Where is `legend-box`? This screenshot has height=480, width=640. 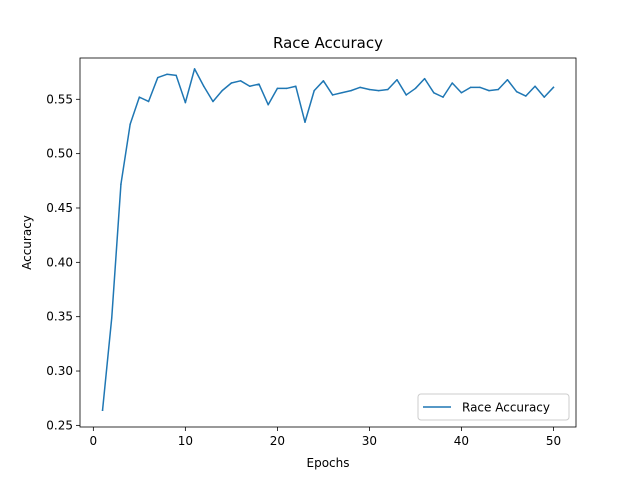
legend-box is located at coordinates (493, 407).